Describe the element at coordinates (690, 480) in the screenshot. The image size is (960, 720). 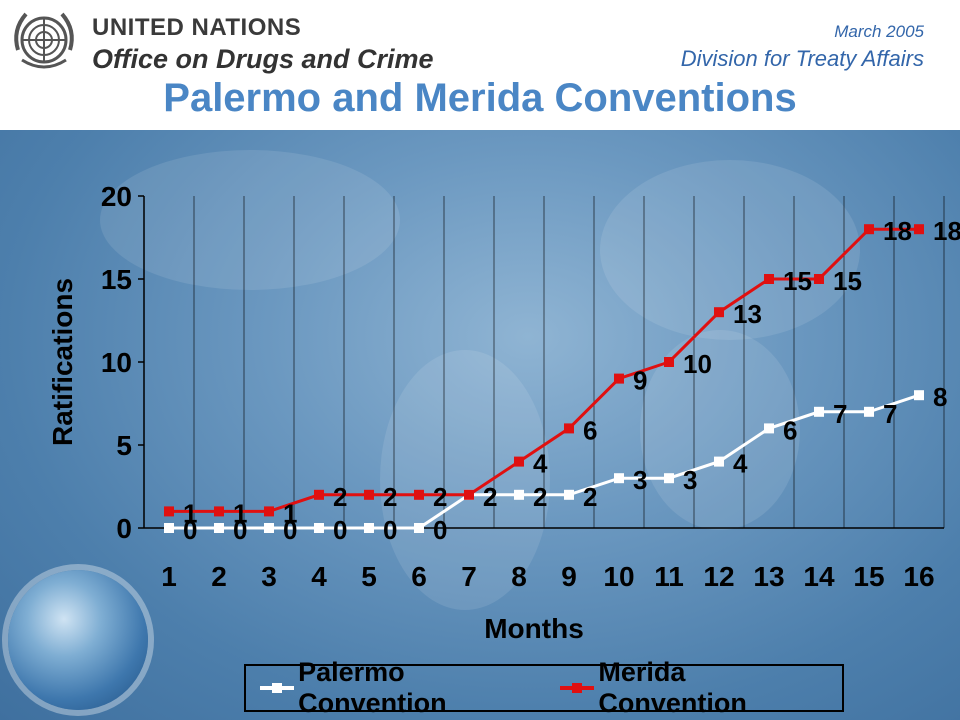
I see `data-label-palermo-11: 3` at that location.